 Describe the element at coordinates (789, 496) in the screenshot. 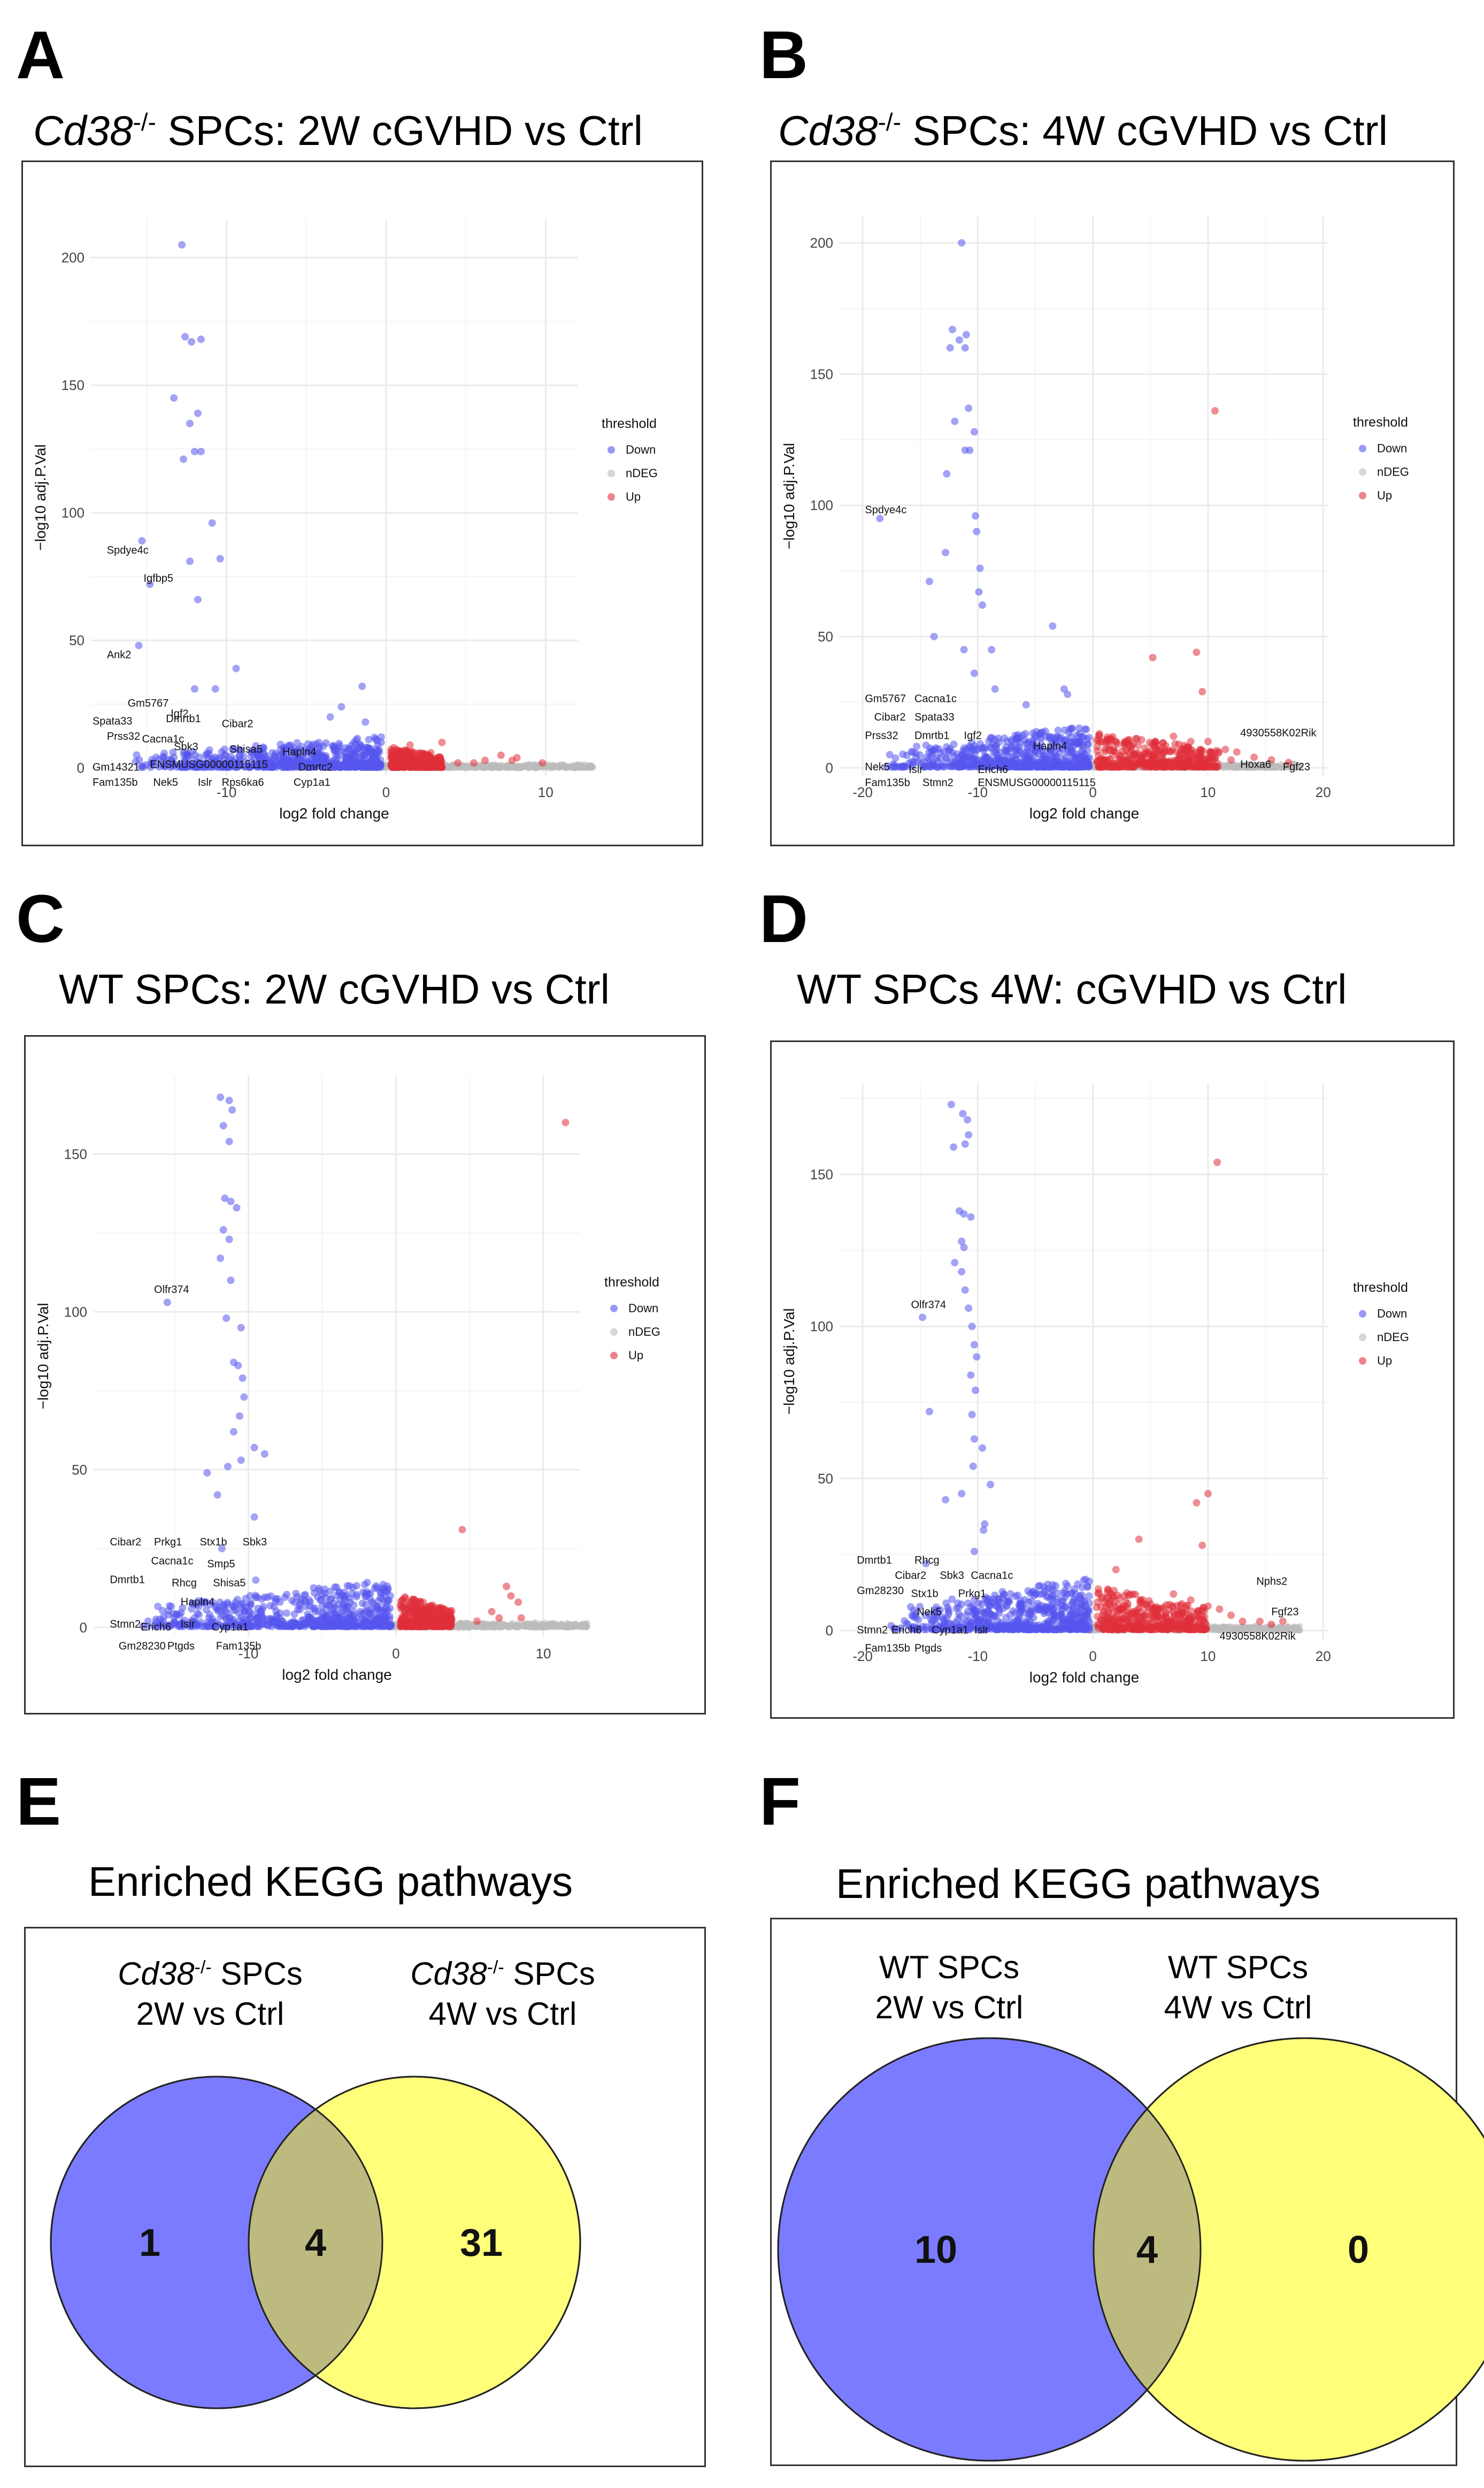

I see `y-axis-title-b: −log10 adj.P.Val` at that location.